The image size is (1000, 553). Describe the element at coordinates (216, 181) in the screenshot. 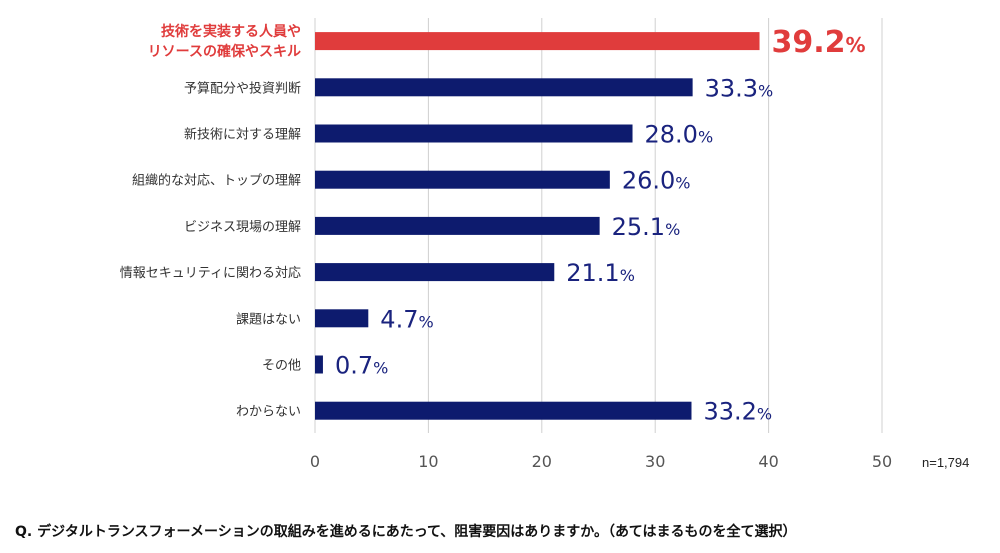

I see `category-label: 組織的な対応、トップの理解` at that location.